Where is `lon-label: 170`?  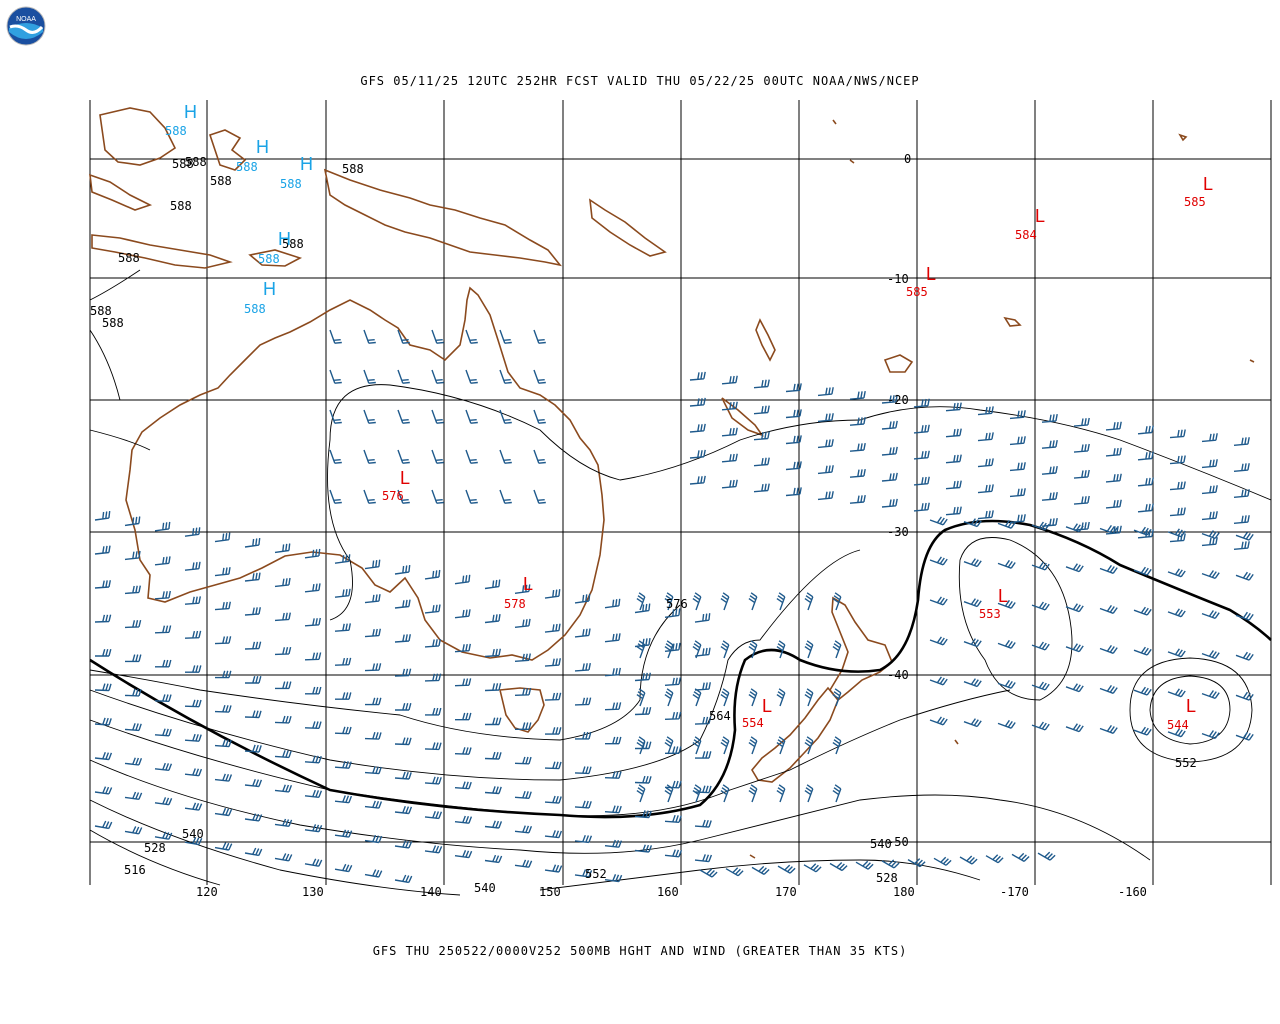 lon-label: 170 is located at coordinates (786, 892).